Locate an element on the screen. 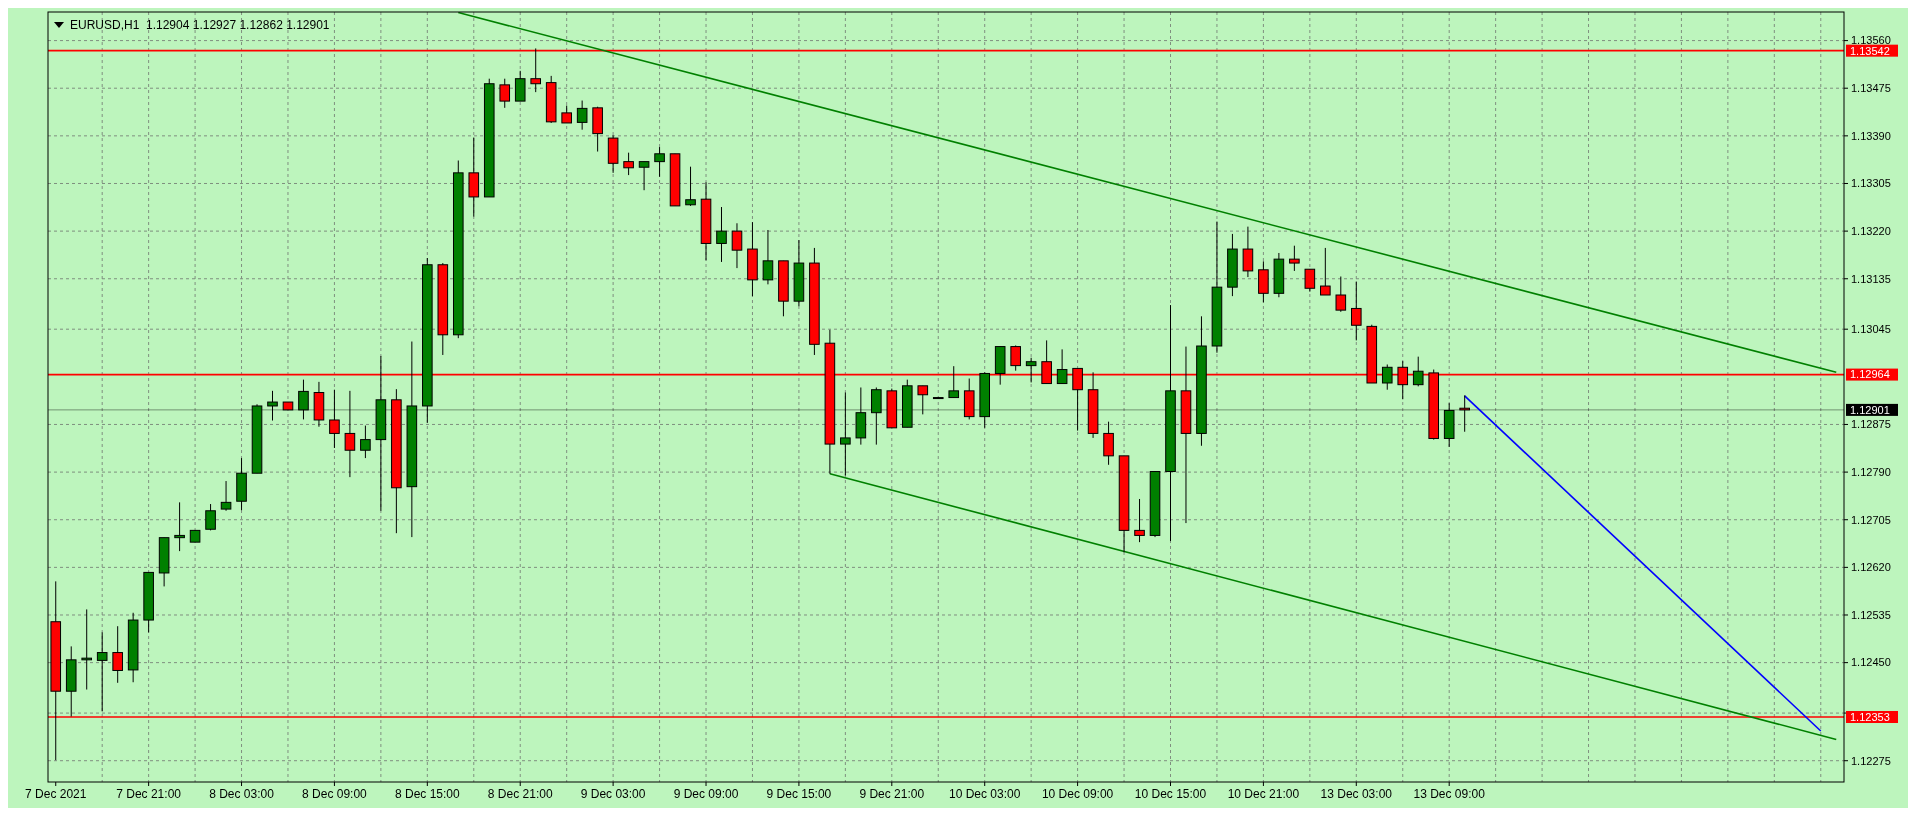  x-tick-label: 9 Dec 09:00 is located at coordinates (706, 793).